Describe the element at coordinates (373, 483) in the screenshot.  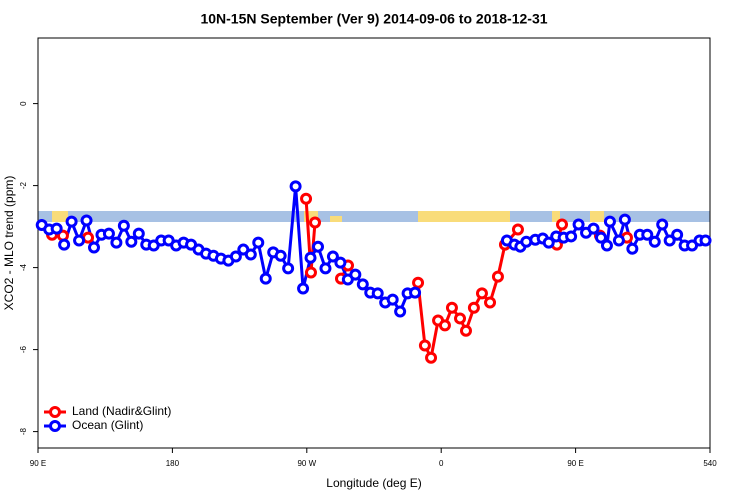
I see `x-axis-label: Longitude (deg E)` at that location.